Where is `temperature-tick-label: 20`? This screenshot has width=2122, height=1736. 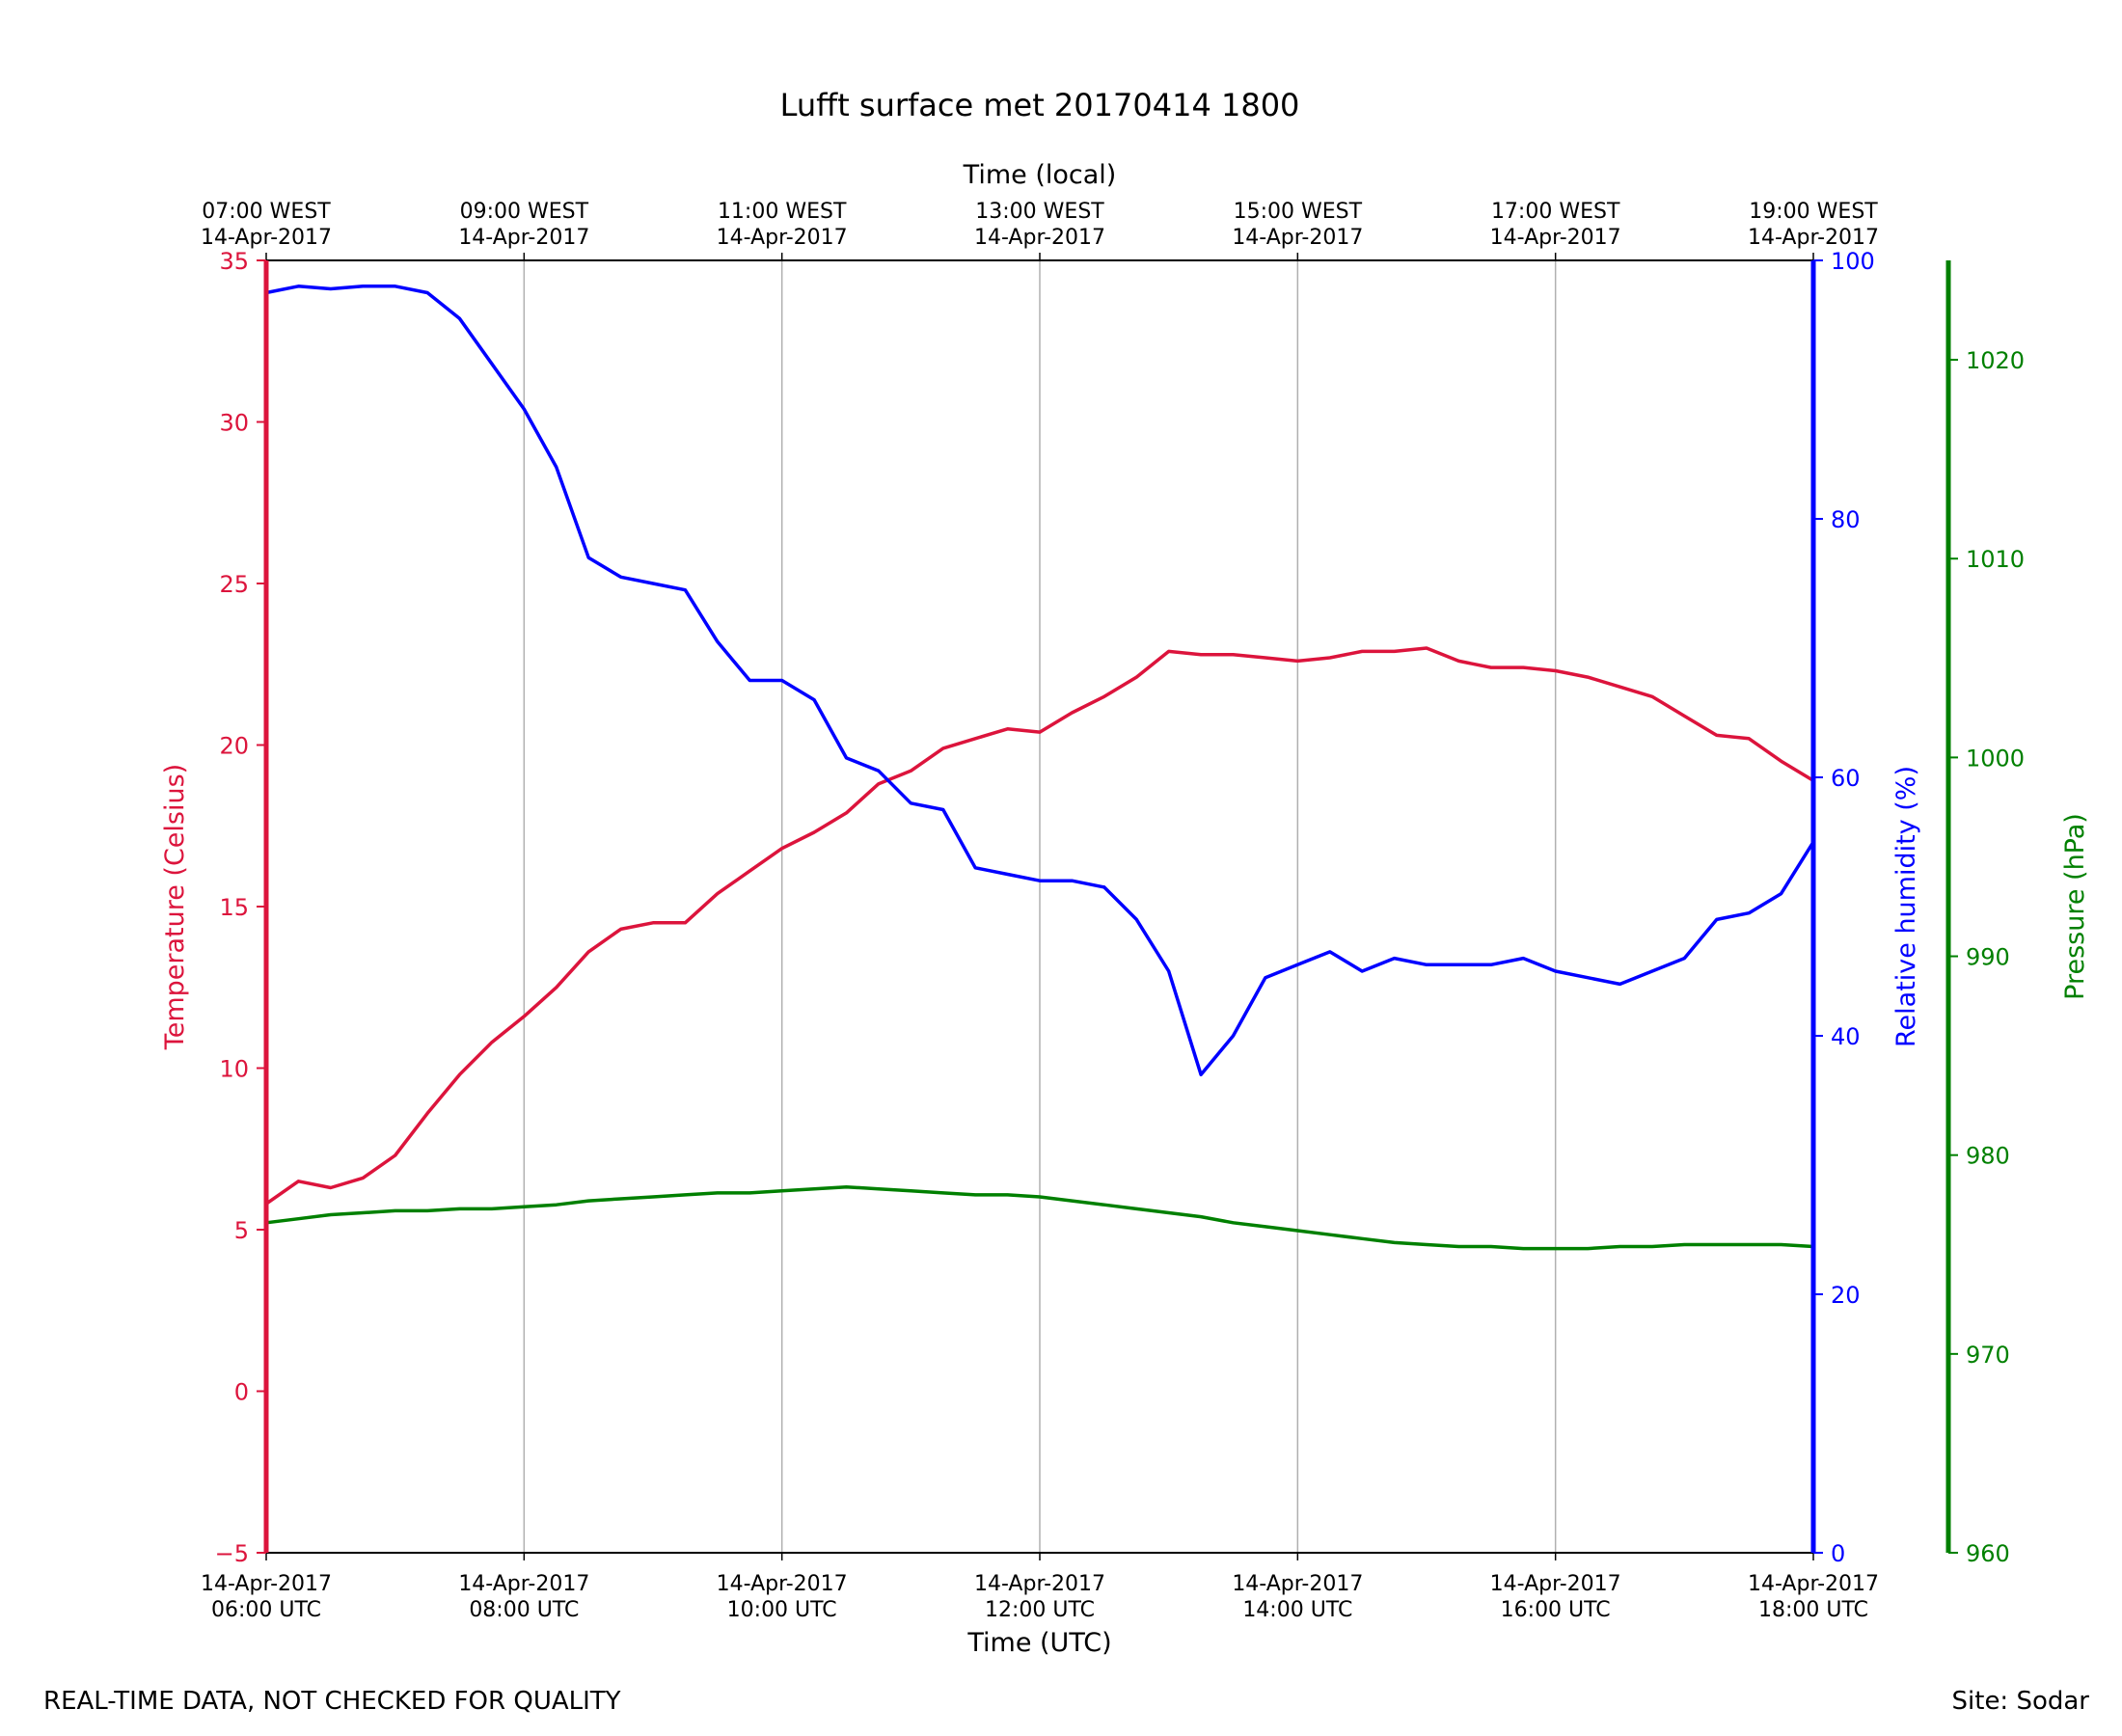 temperature-tick-label: 20 is located at coordinates (234, 746).